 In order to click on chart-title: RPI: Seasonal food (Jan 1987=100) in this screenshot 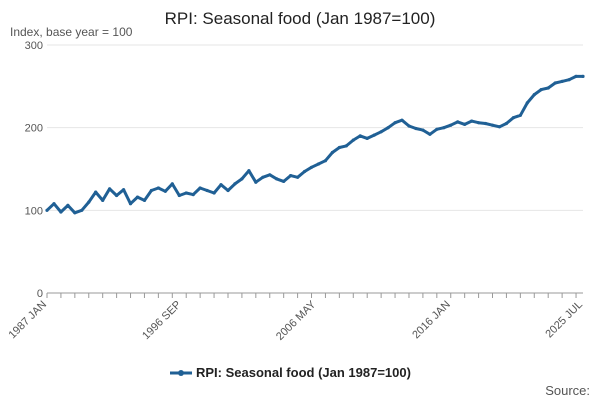, I will do `click(300, 18)`.